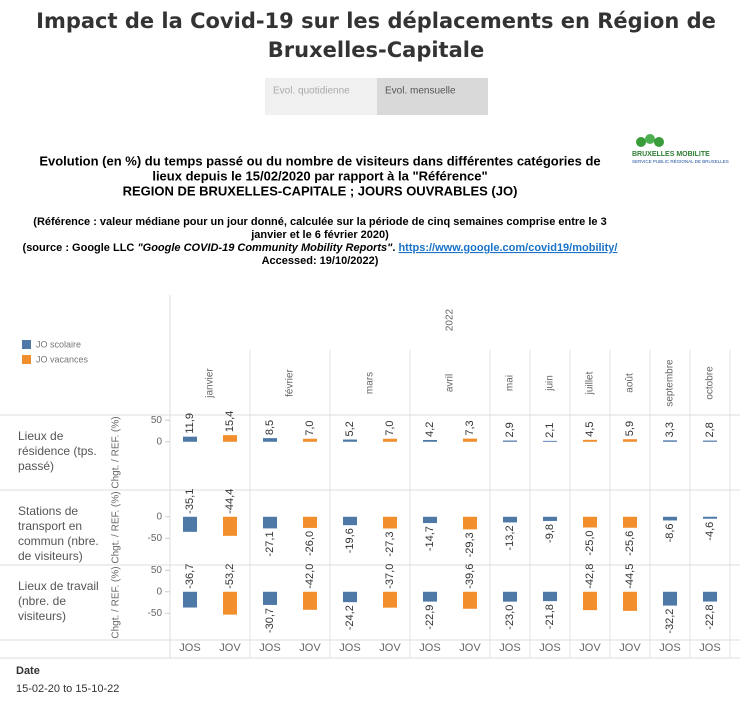 The image size is (752, 719). Describe the element at coordinates (430, 538) in the screenshot. I see `value-label: -14,7` at that location.